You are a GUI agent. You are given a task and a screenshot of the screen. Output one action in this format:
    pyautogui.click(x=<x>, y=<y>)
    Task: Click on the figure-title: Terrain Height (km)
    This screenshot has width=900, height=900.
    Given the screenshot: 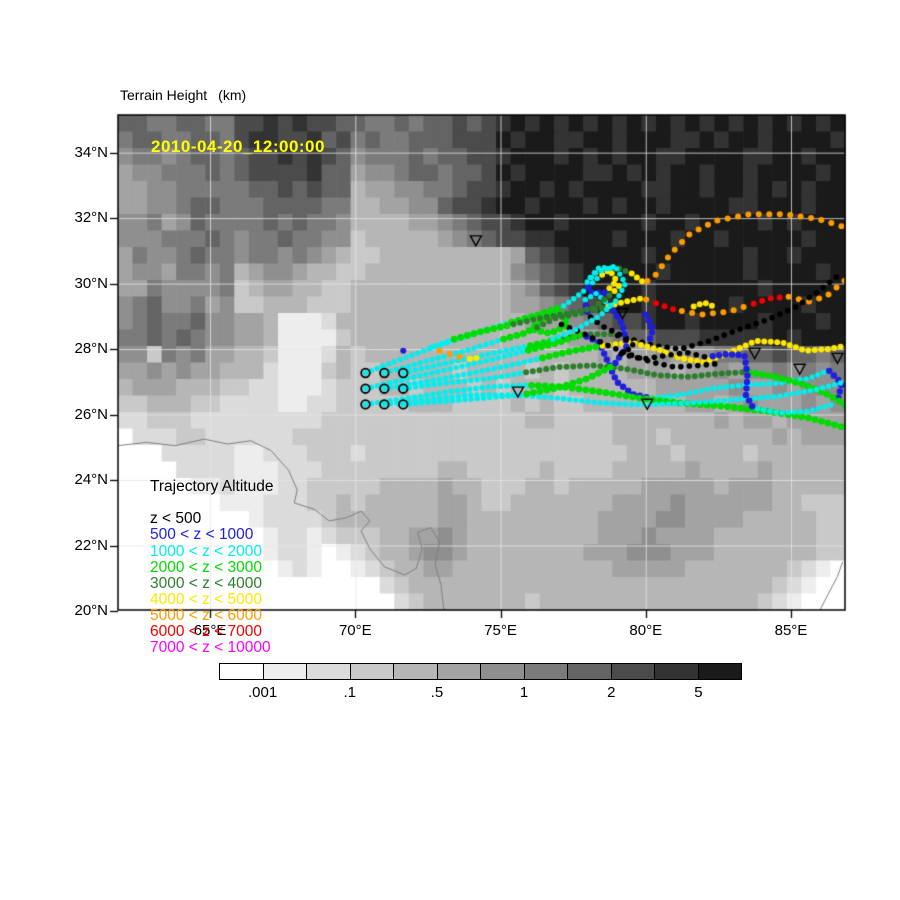 What is the action you would take?
    pyautogui.click(x=183, y=95)
    